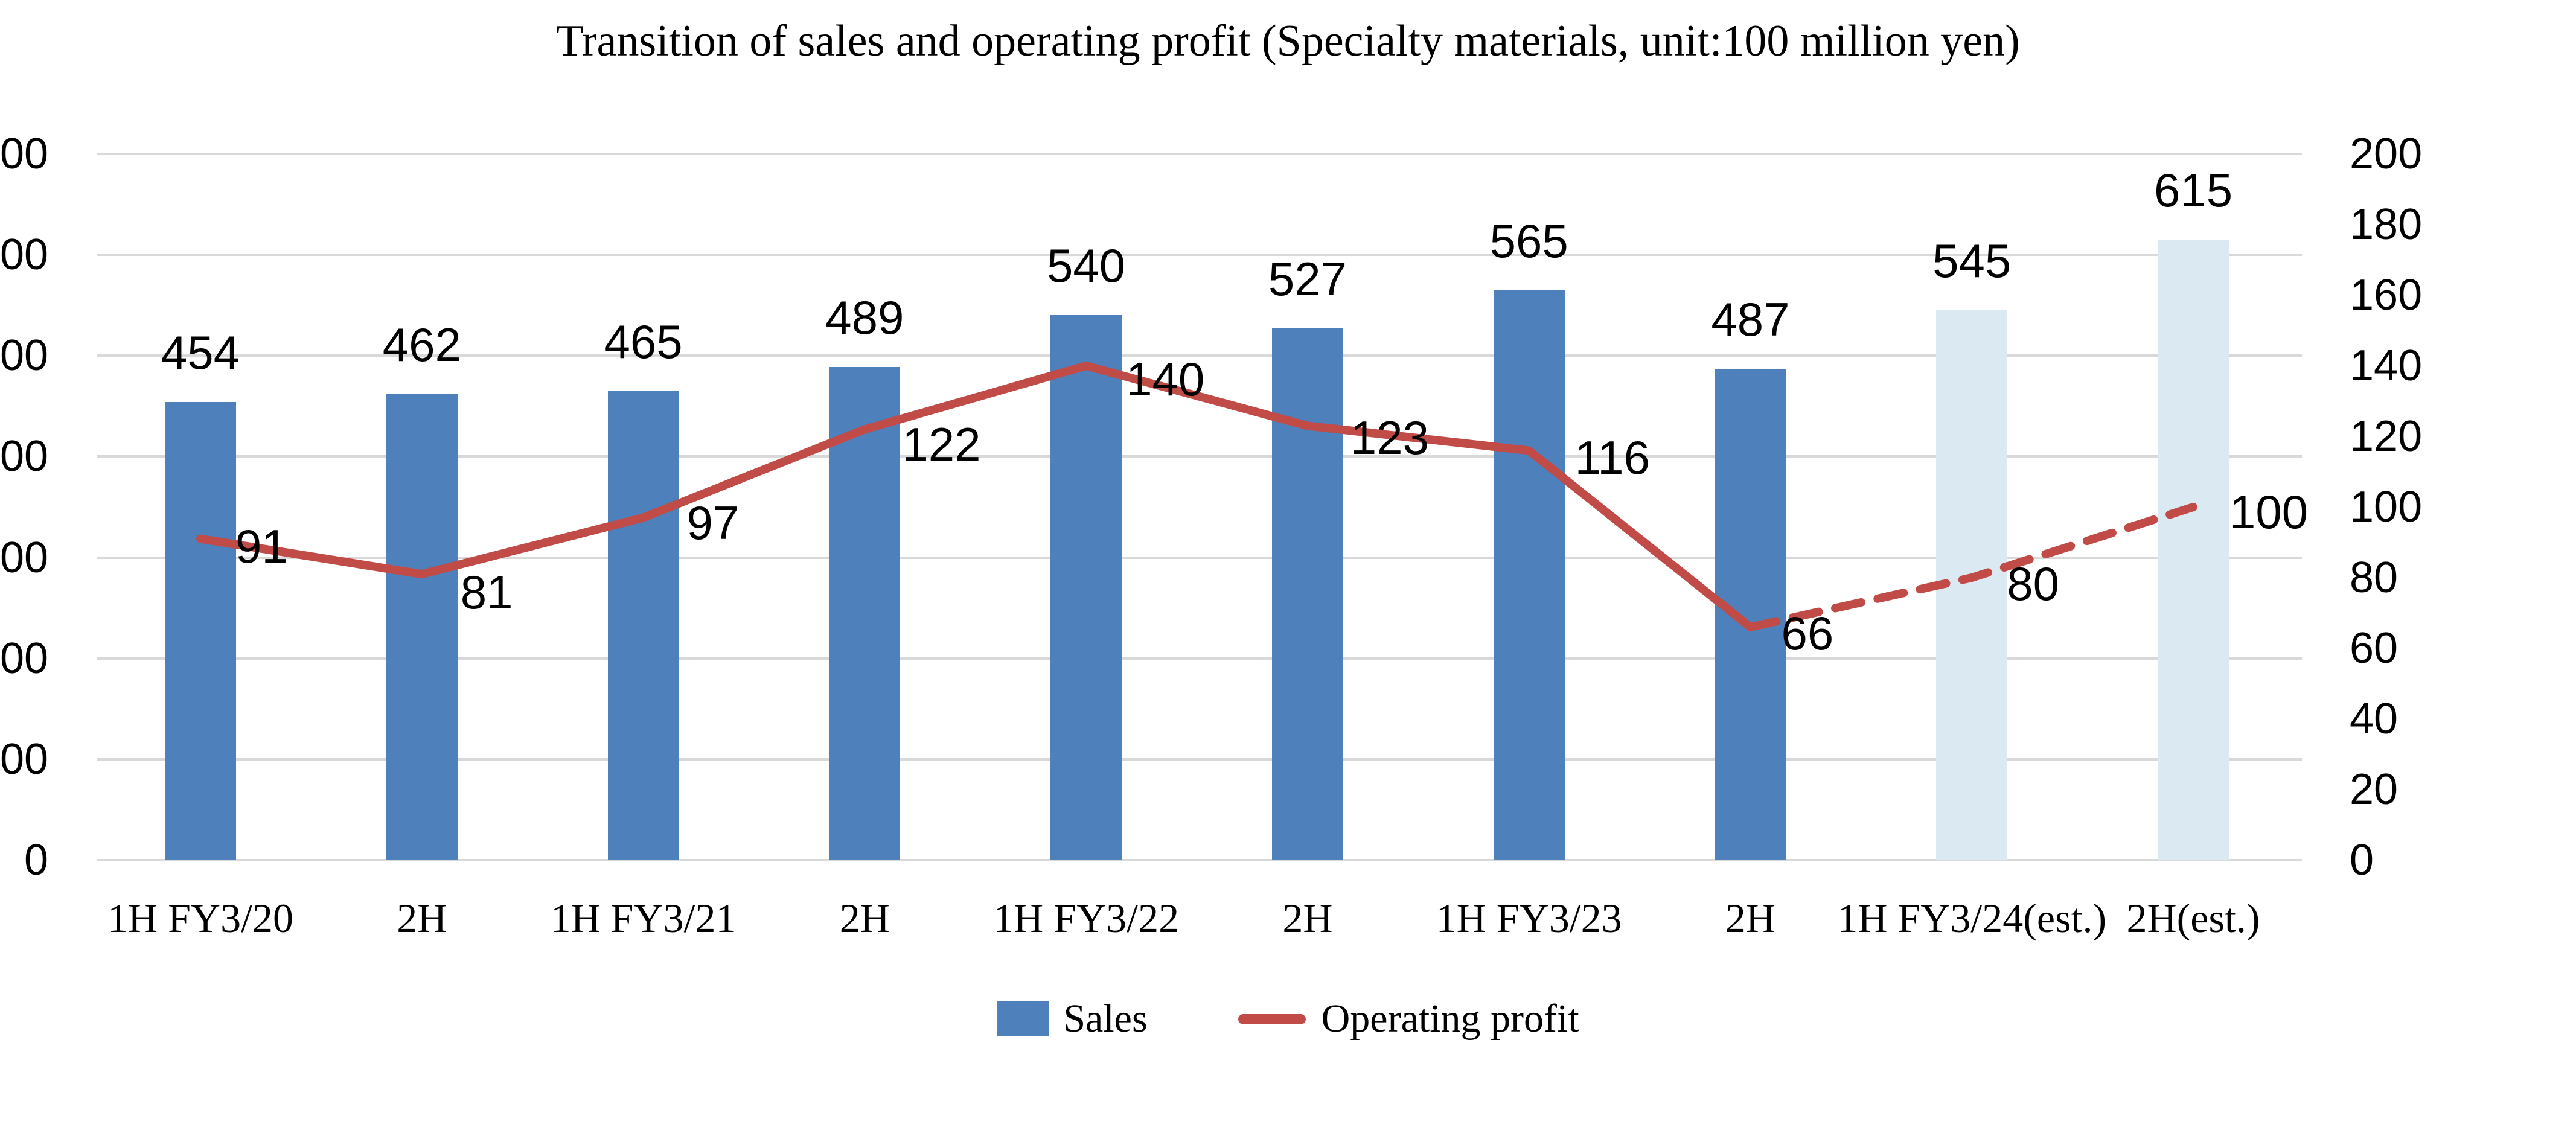 This screenshot has height=1133, width=2576. What do you see at coordinates (2387, 436) in the screenshot?
I see `right-axis-tick: 120` at bounding box center [2387, 436].